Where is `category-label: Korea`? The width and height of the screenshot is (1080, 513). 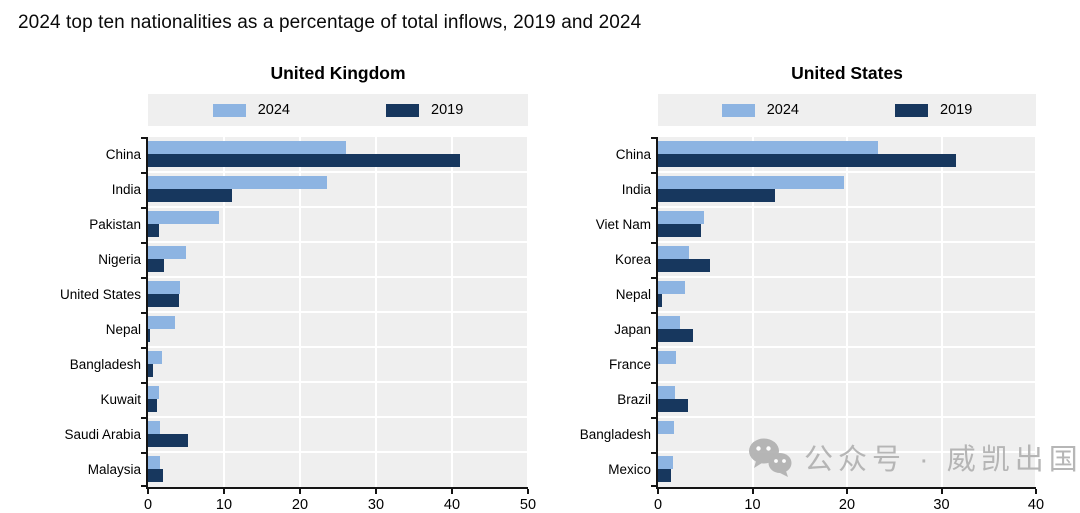 category-label: Korea is located at coordinates (632, 259).